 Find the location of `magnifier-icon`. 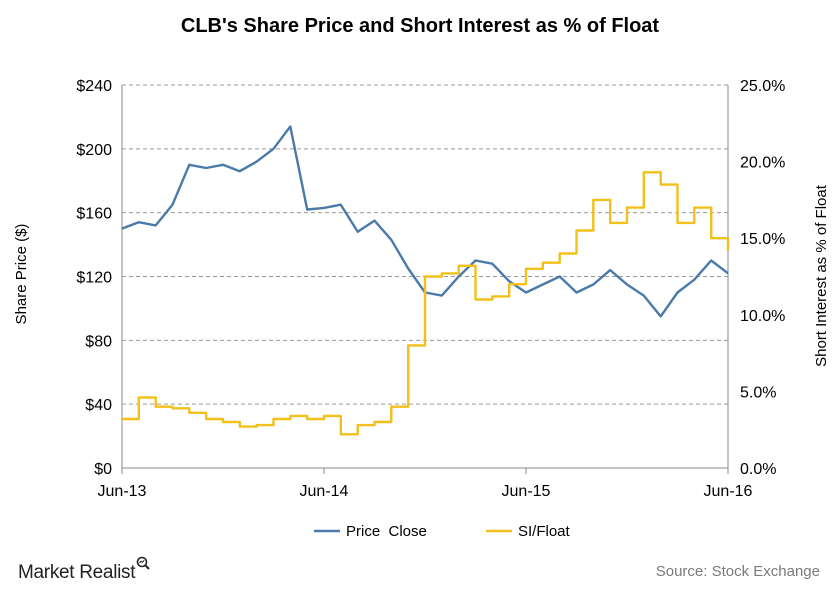

magnifier-icon is located at coordinates (143, 562).